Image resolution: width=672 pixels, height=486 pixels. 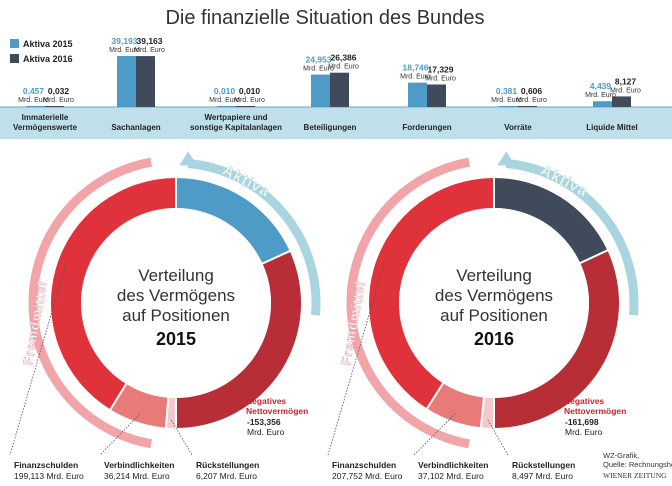 What do you see at coordinates (518, 127) in the screenshot?
I see `category-label: Vorräte` at bounding box center [518, 127].